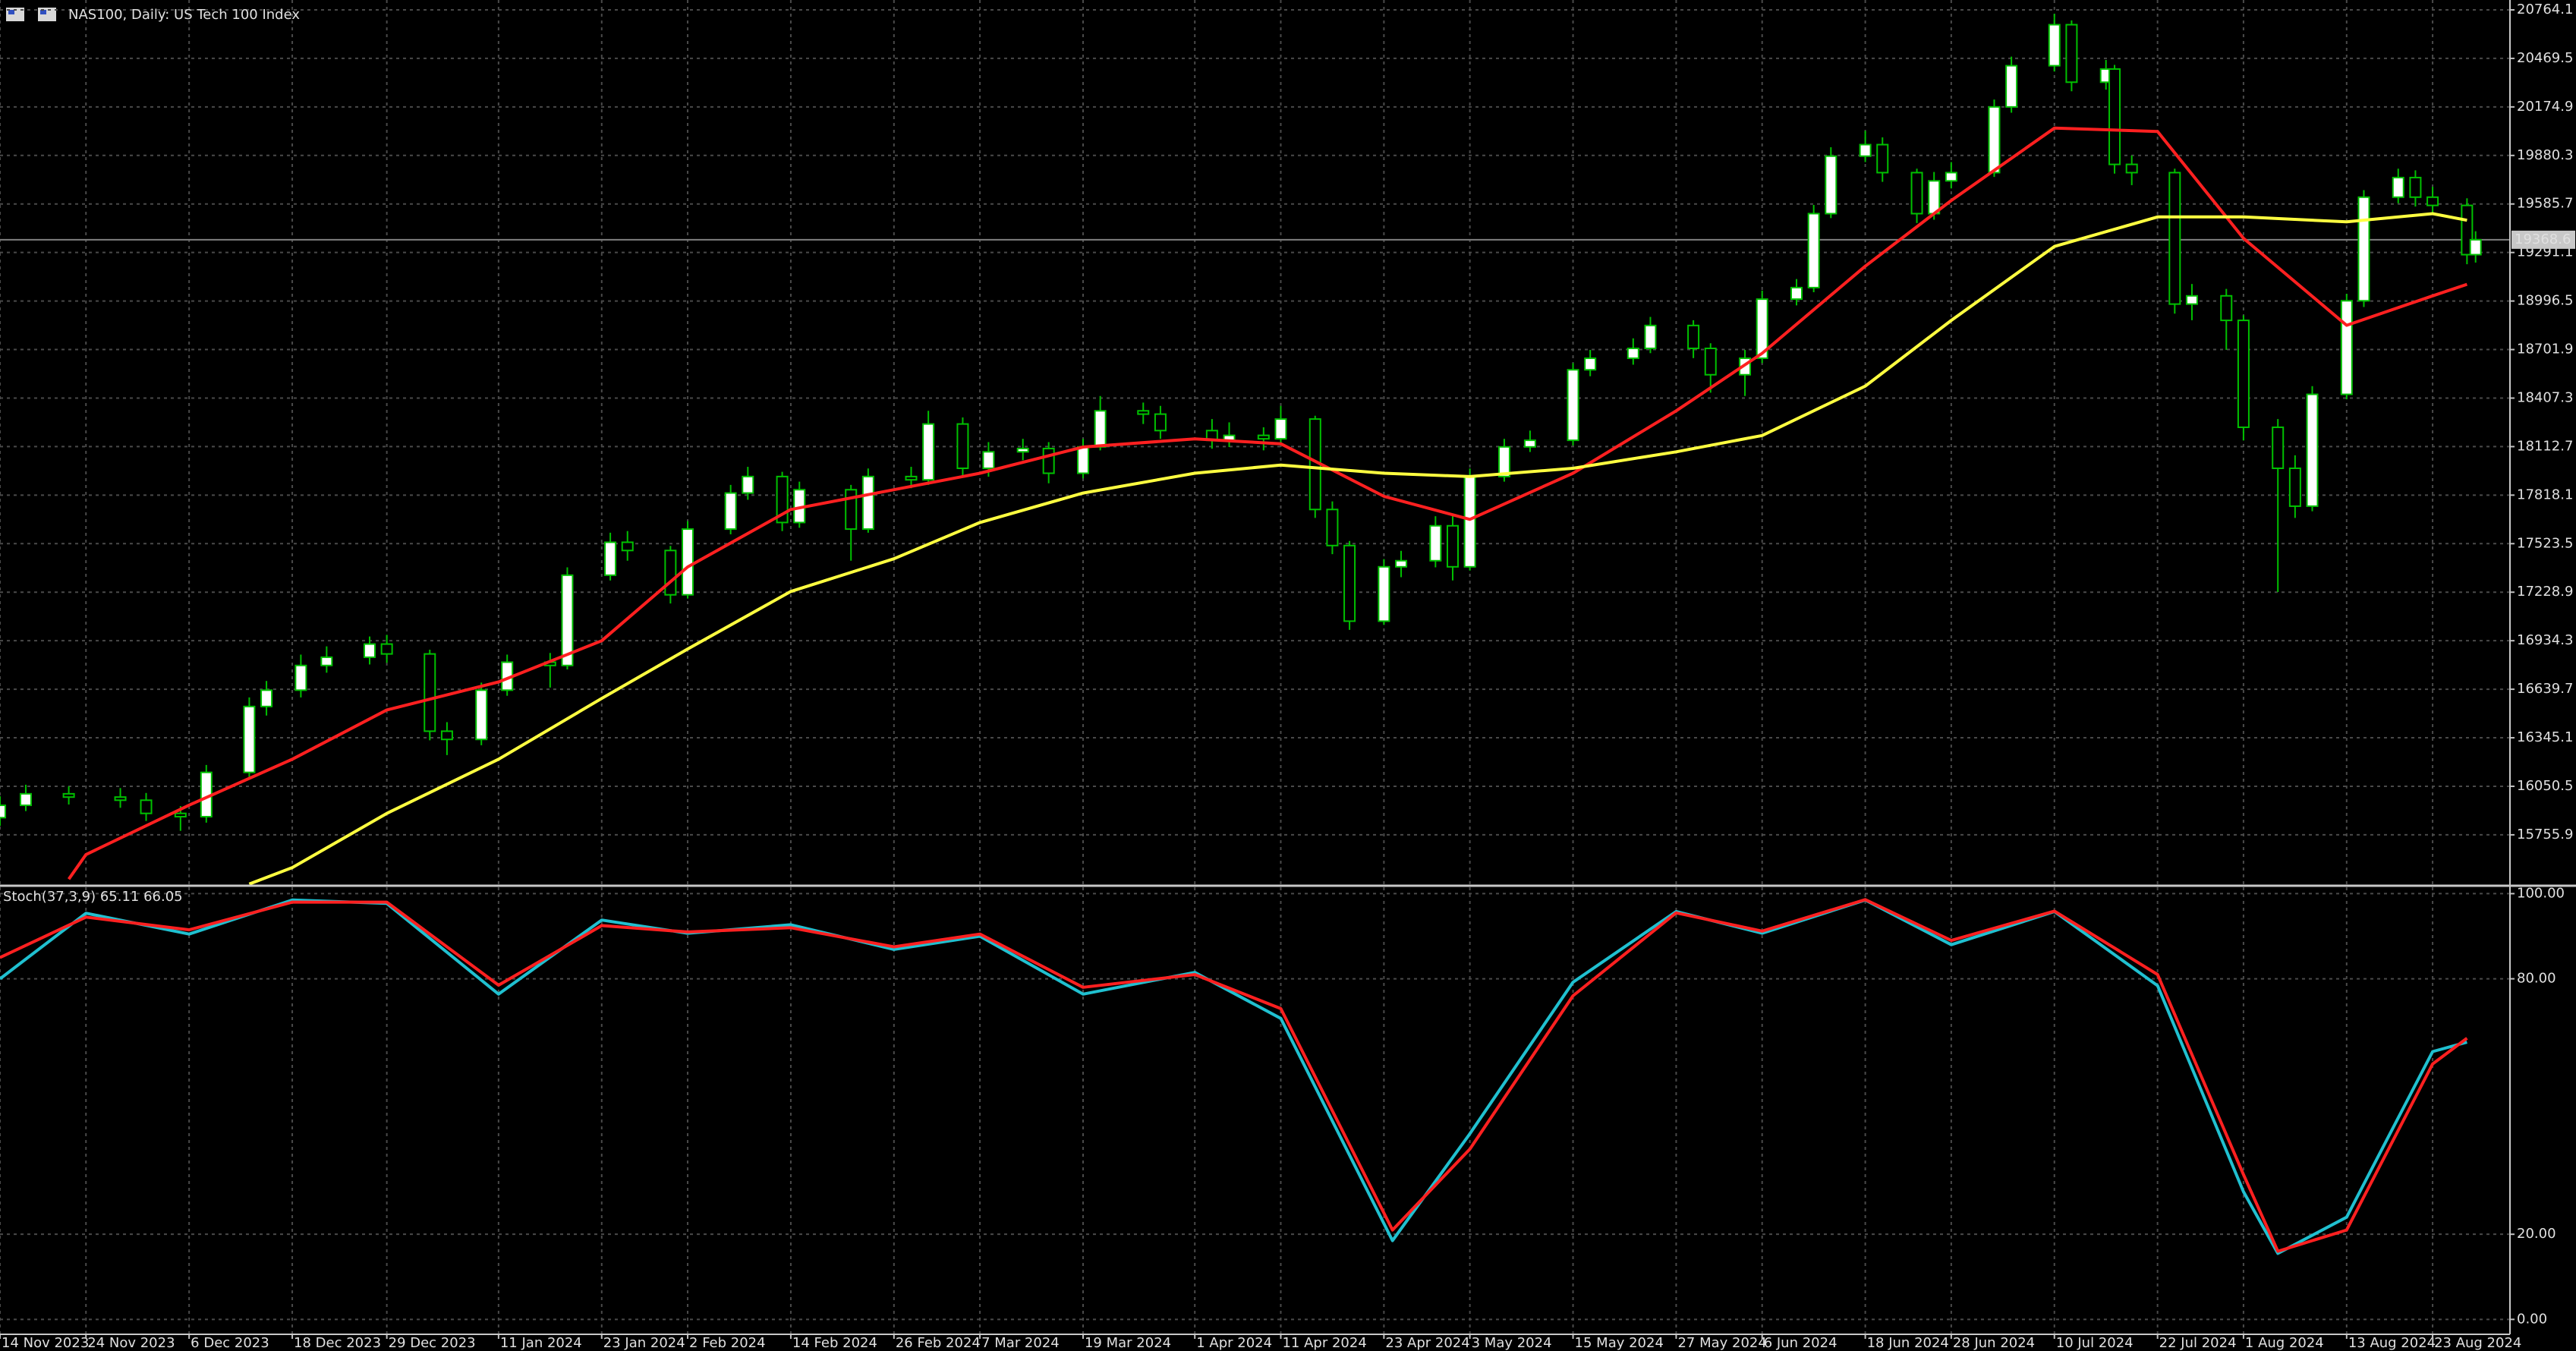 This screenshot has width=2576, height=1351. Describe the element at coordinates (2095, 1343) in the screenshot. I see `x-tick-label: 10 Jul 2024` at that location.